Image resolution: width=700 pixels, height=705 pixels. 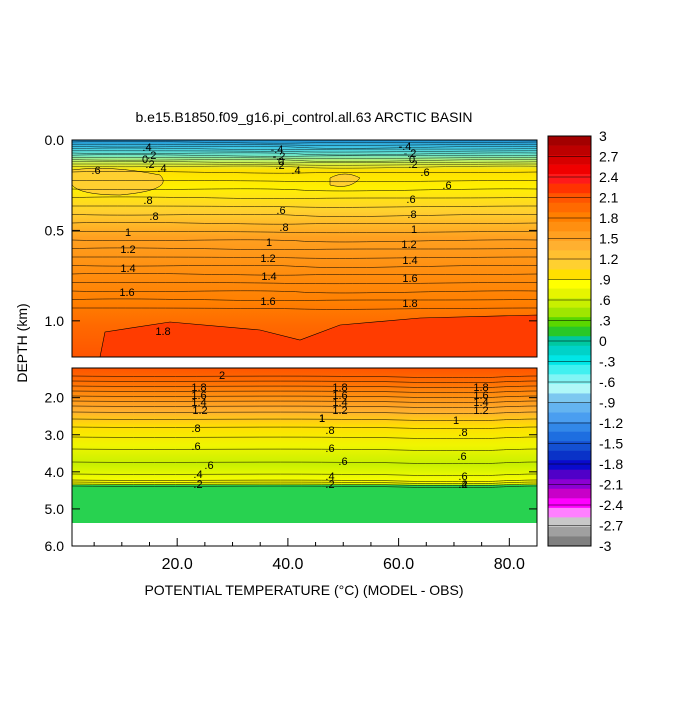 I want to click on colorbar-tick-label: 1.5, so click(x=609, y=239).